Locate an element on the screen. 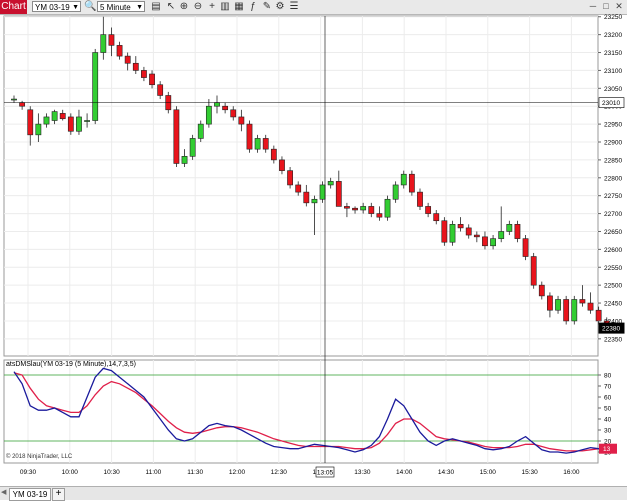  osc-axis-label: 20 is located at coordinates (608, 442).